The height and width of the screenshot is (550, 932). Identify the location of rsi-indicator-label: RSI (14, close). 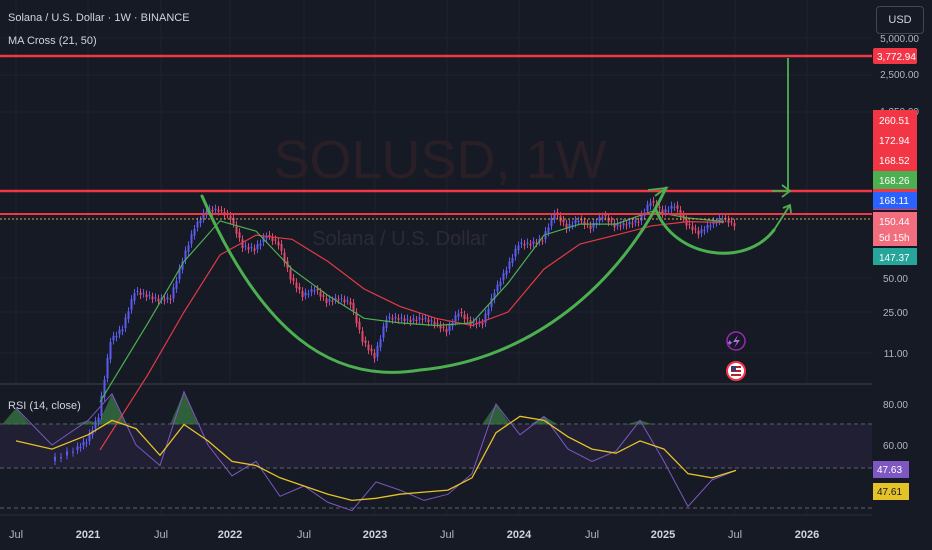
(44, 406).